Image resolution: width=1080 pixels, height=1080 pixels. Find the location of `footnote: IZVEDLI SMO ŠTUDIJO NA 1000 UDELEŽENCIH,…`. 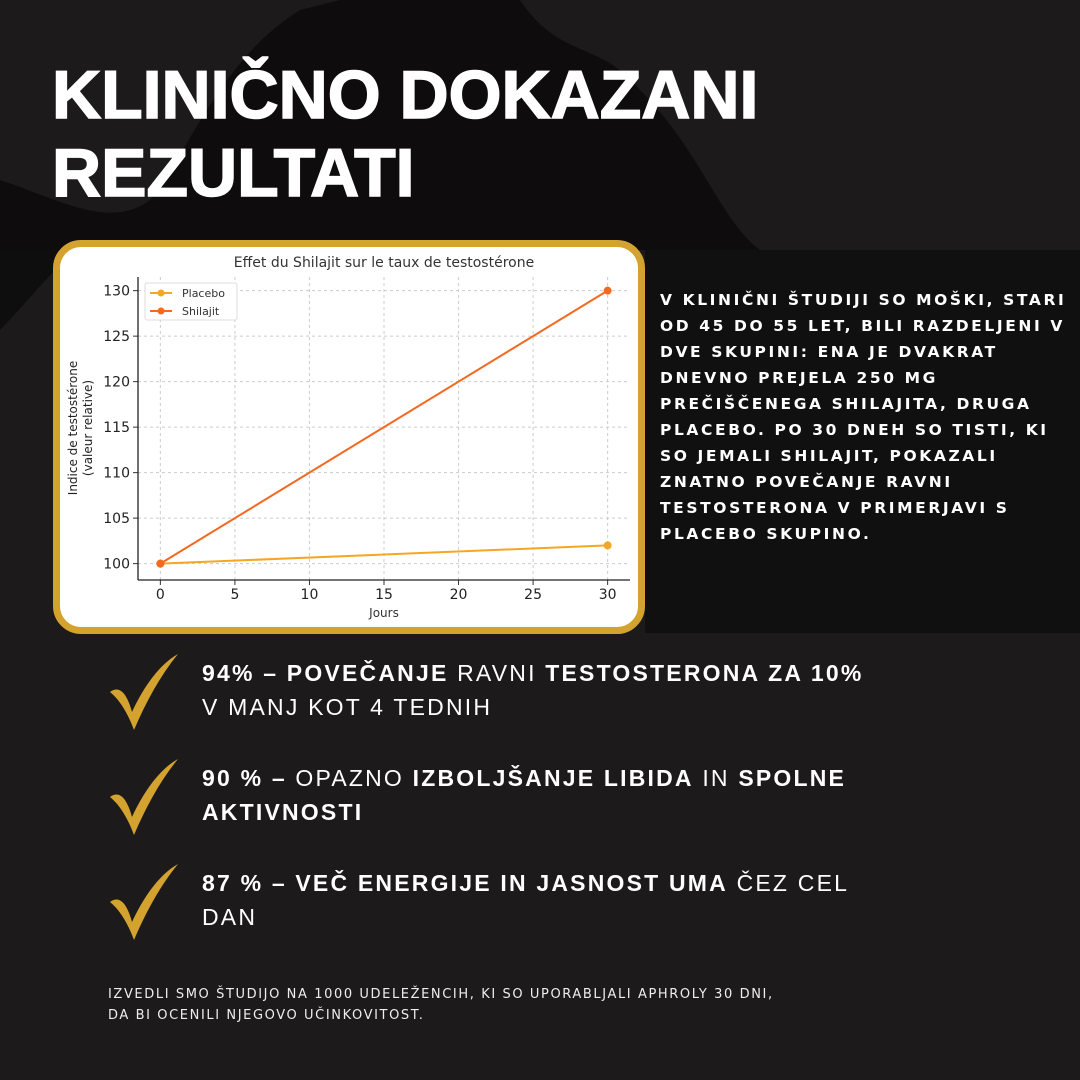

footnote: IZVEDLI SMO ŠTUDIJO NA 1000 UDELEŽENCIH,… is located at coordinates (441, 1005).